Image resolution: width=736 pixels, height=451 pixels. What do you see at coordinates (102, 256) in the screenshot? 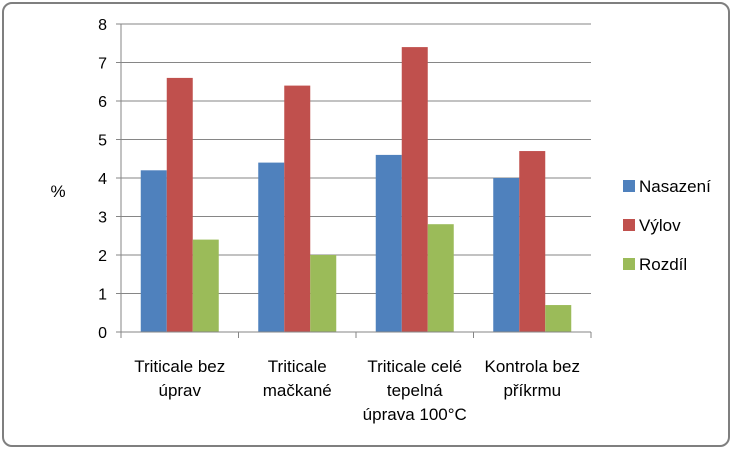
I see `y-tick-label: 2` at bounding box center [102, 256].